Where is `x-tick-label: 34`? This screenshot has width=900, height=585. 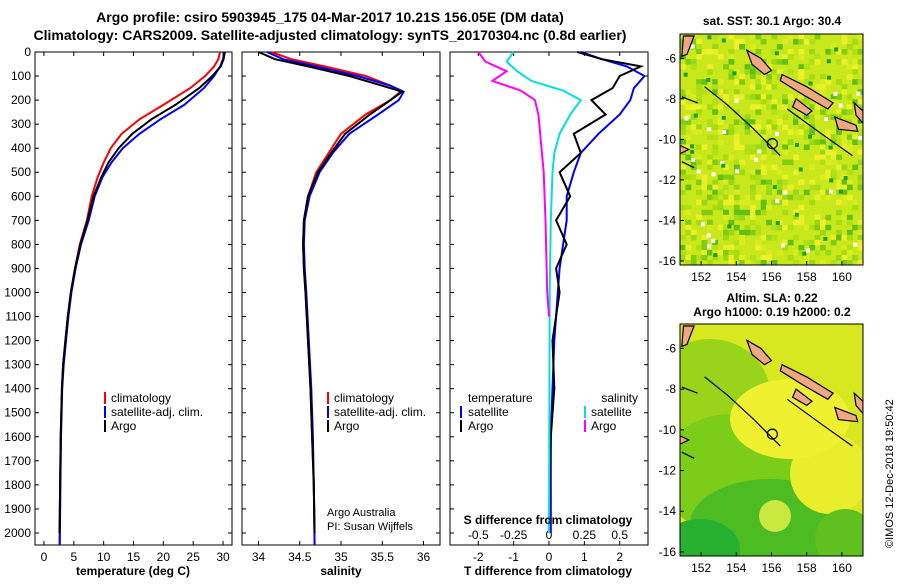
x-tick-label: 34 is located at coordinates (259, 557).